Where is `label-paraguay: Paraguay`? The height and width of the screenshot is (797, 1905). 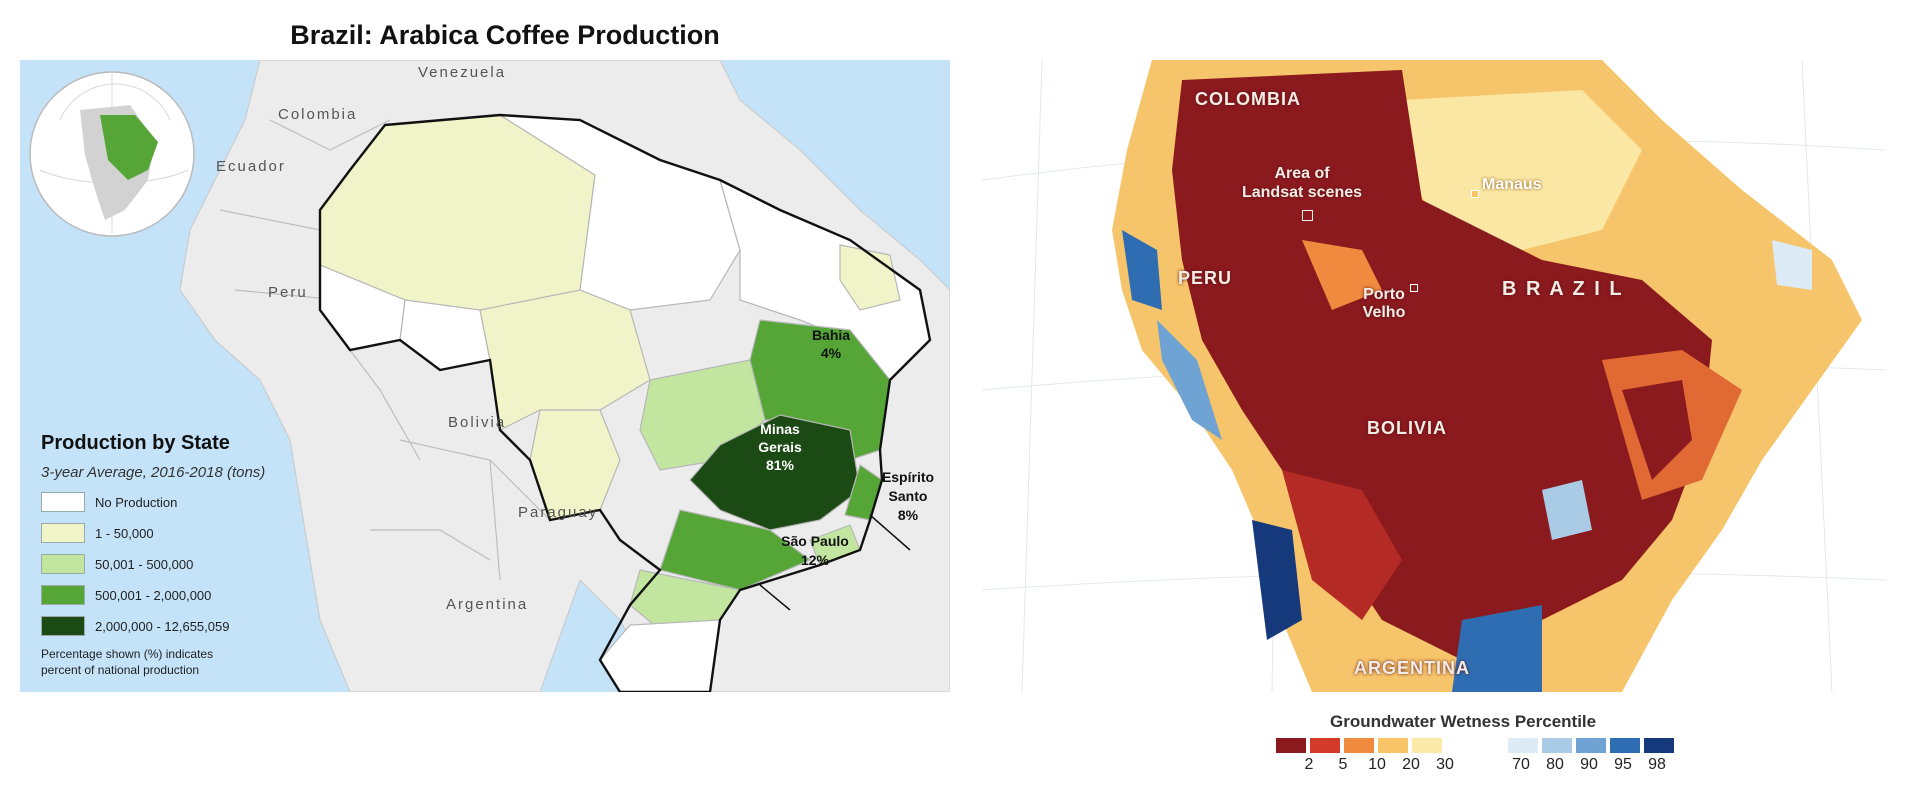 label-paraguay: Paraguay is located at coordinates (558, 512).